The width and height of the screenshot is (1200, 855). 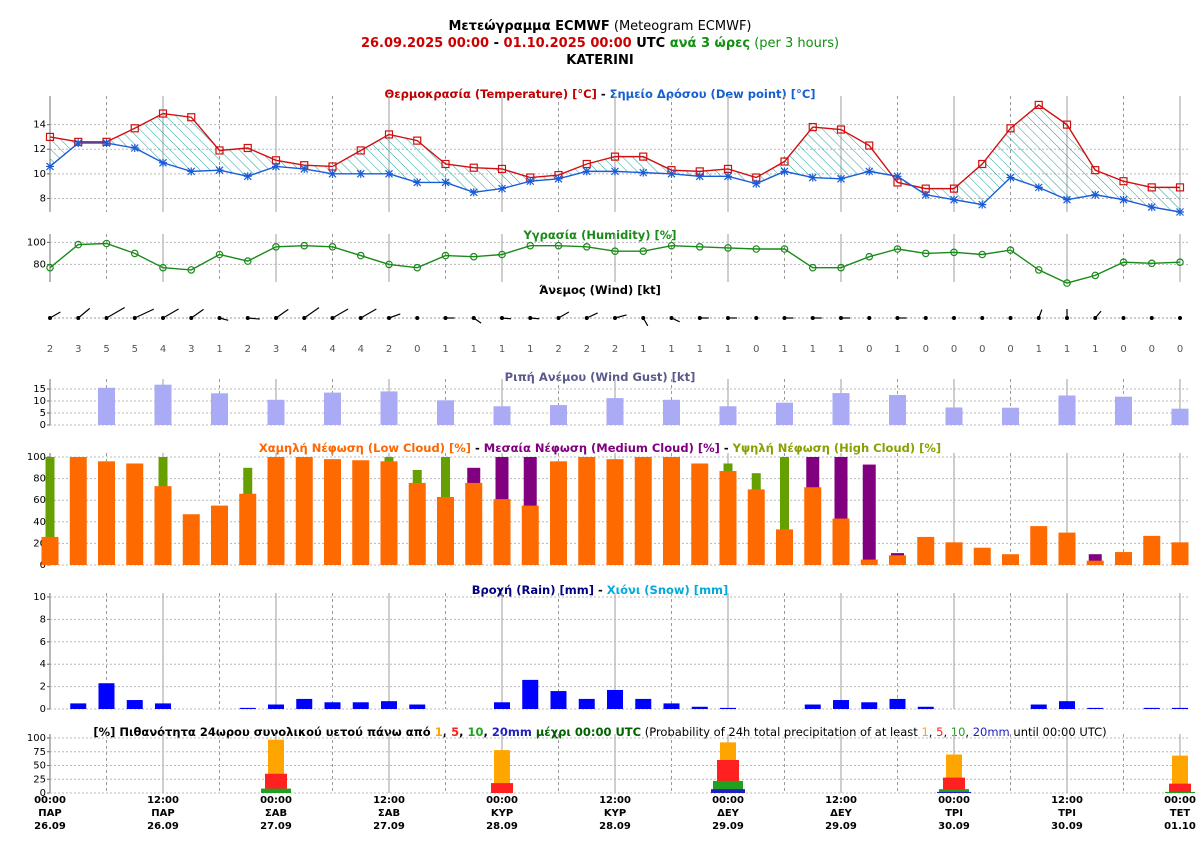 I want to click on title-part: 26.09.2025 00:00, so click(x=425, y=43).